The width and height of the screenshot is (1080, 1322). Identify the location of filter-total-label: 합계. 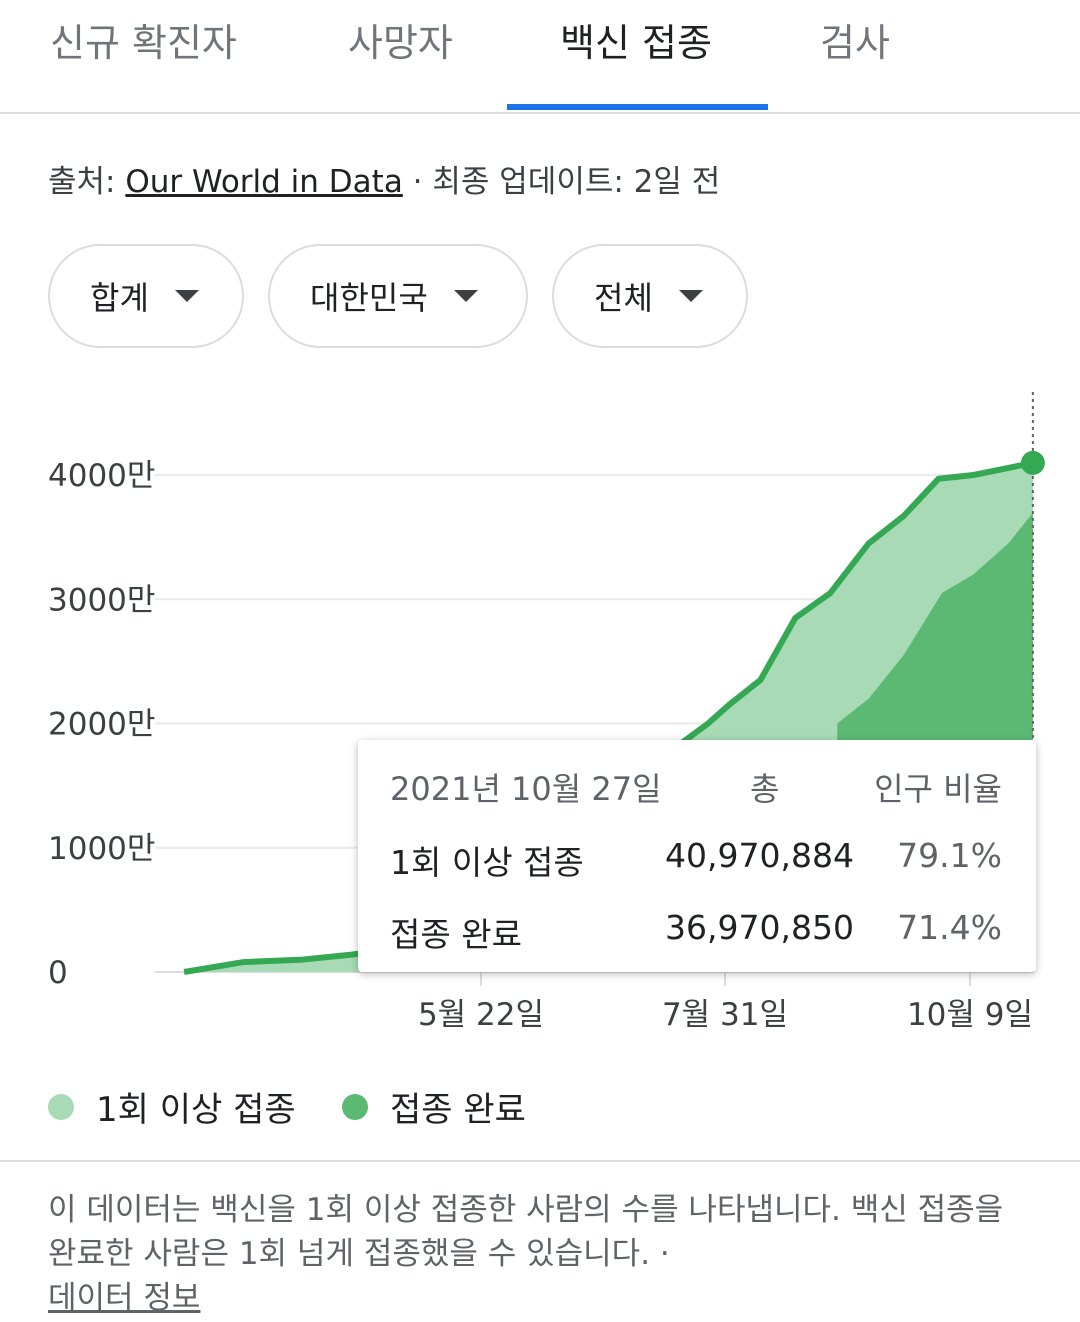
(119, 298).